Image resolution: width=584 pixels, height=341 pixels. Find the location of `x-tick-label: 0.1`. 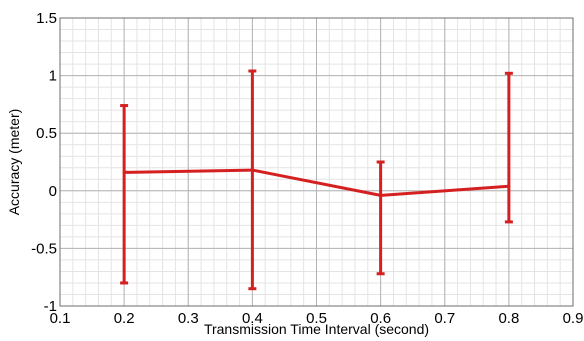

x-tick-label: 0.1 is located at coordinates (60, 318).